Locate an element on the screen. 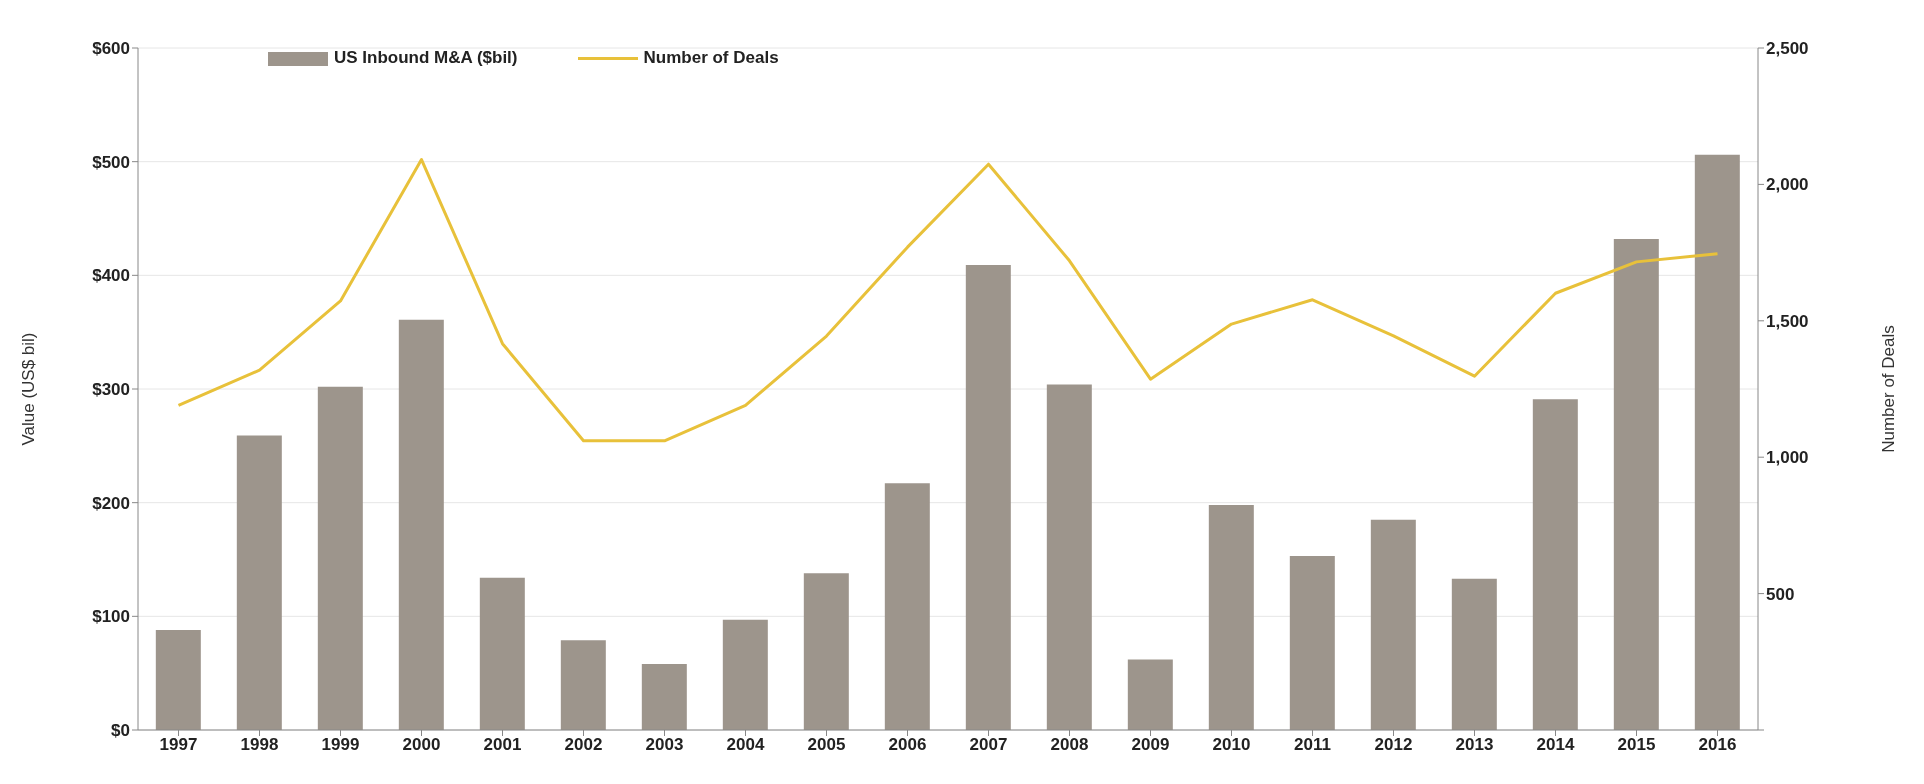  x-tick-label: 2016 is located at coordinates (1717, 745).